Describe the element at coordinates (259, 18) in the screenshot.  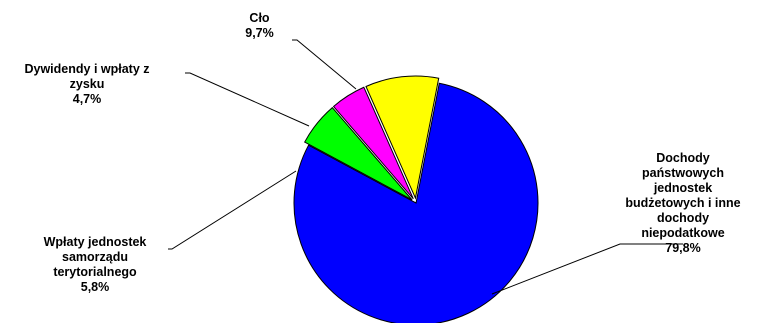
I see `label-line: Cło` at that location.